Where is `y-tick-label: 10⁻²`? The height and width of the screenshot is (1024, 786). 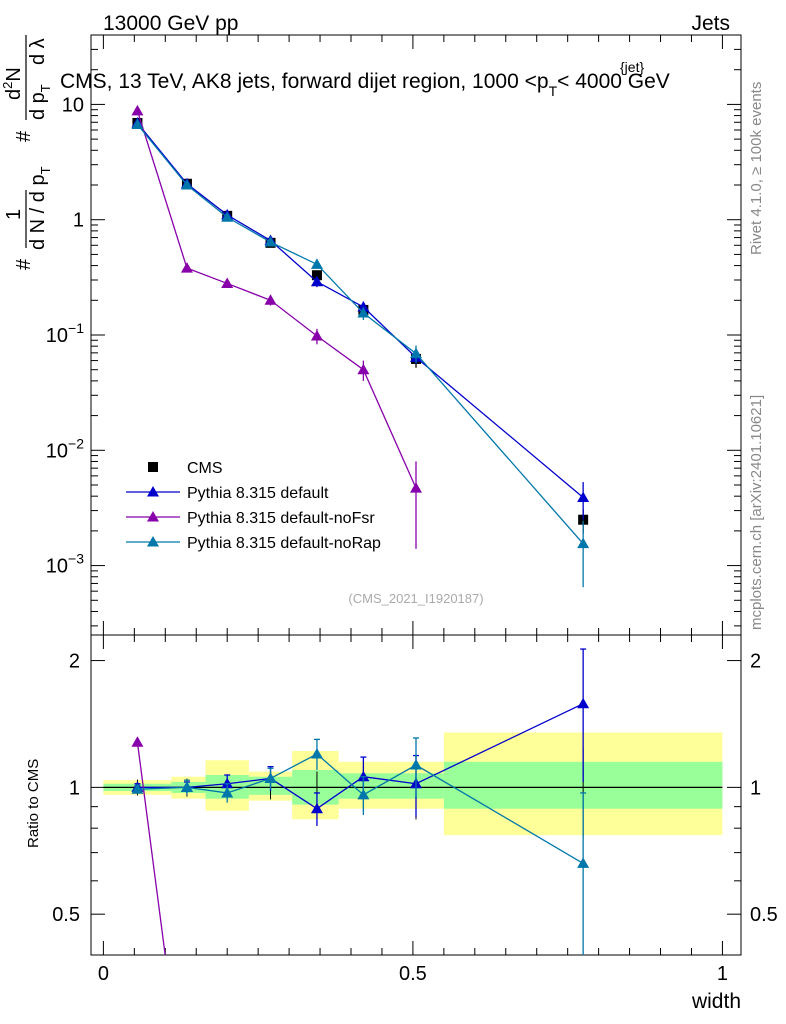
y-tick-label: 10⁻² is located at coordinates (65, 448).